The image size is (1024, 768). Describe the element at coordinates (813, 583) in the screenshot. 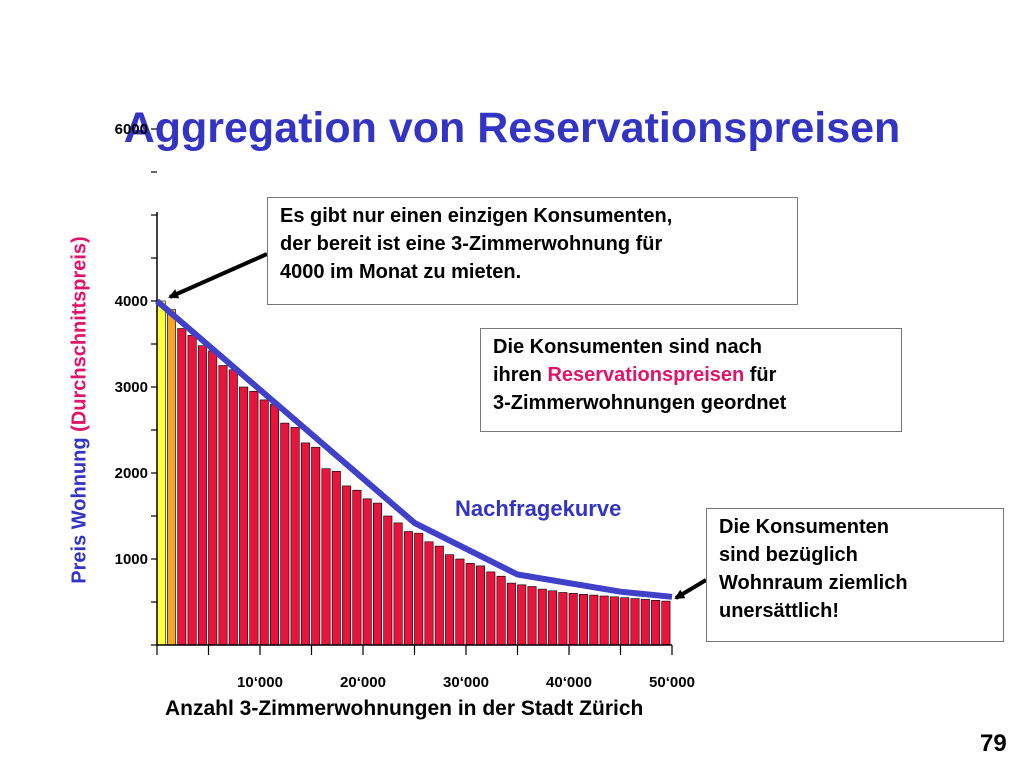

I see `callout-line: Wohnraum ziemlich` at that location.